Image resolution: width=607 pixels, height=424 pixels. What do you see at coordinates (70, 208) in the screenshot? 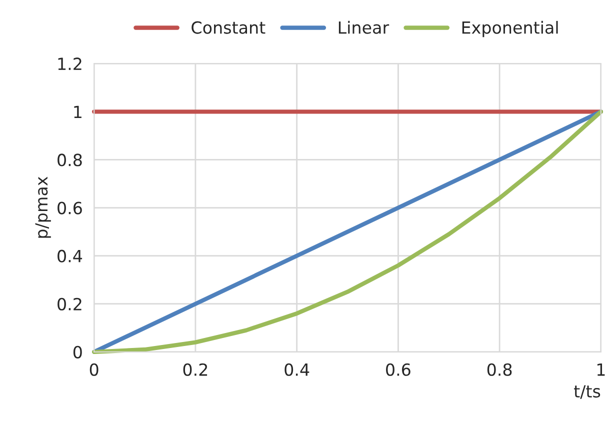
I see `y-tick-label: 0.6` at bounding box center [70, 208].